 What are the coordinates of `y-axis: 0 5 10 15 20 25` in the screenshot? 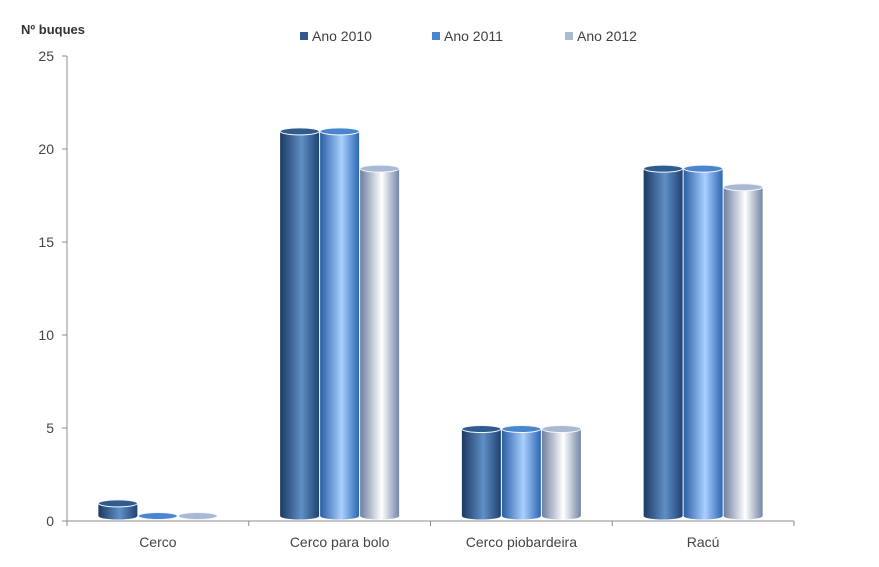 It's located at (53, 288).